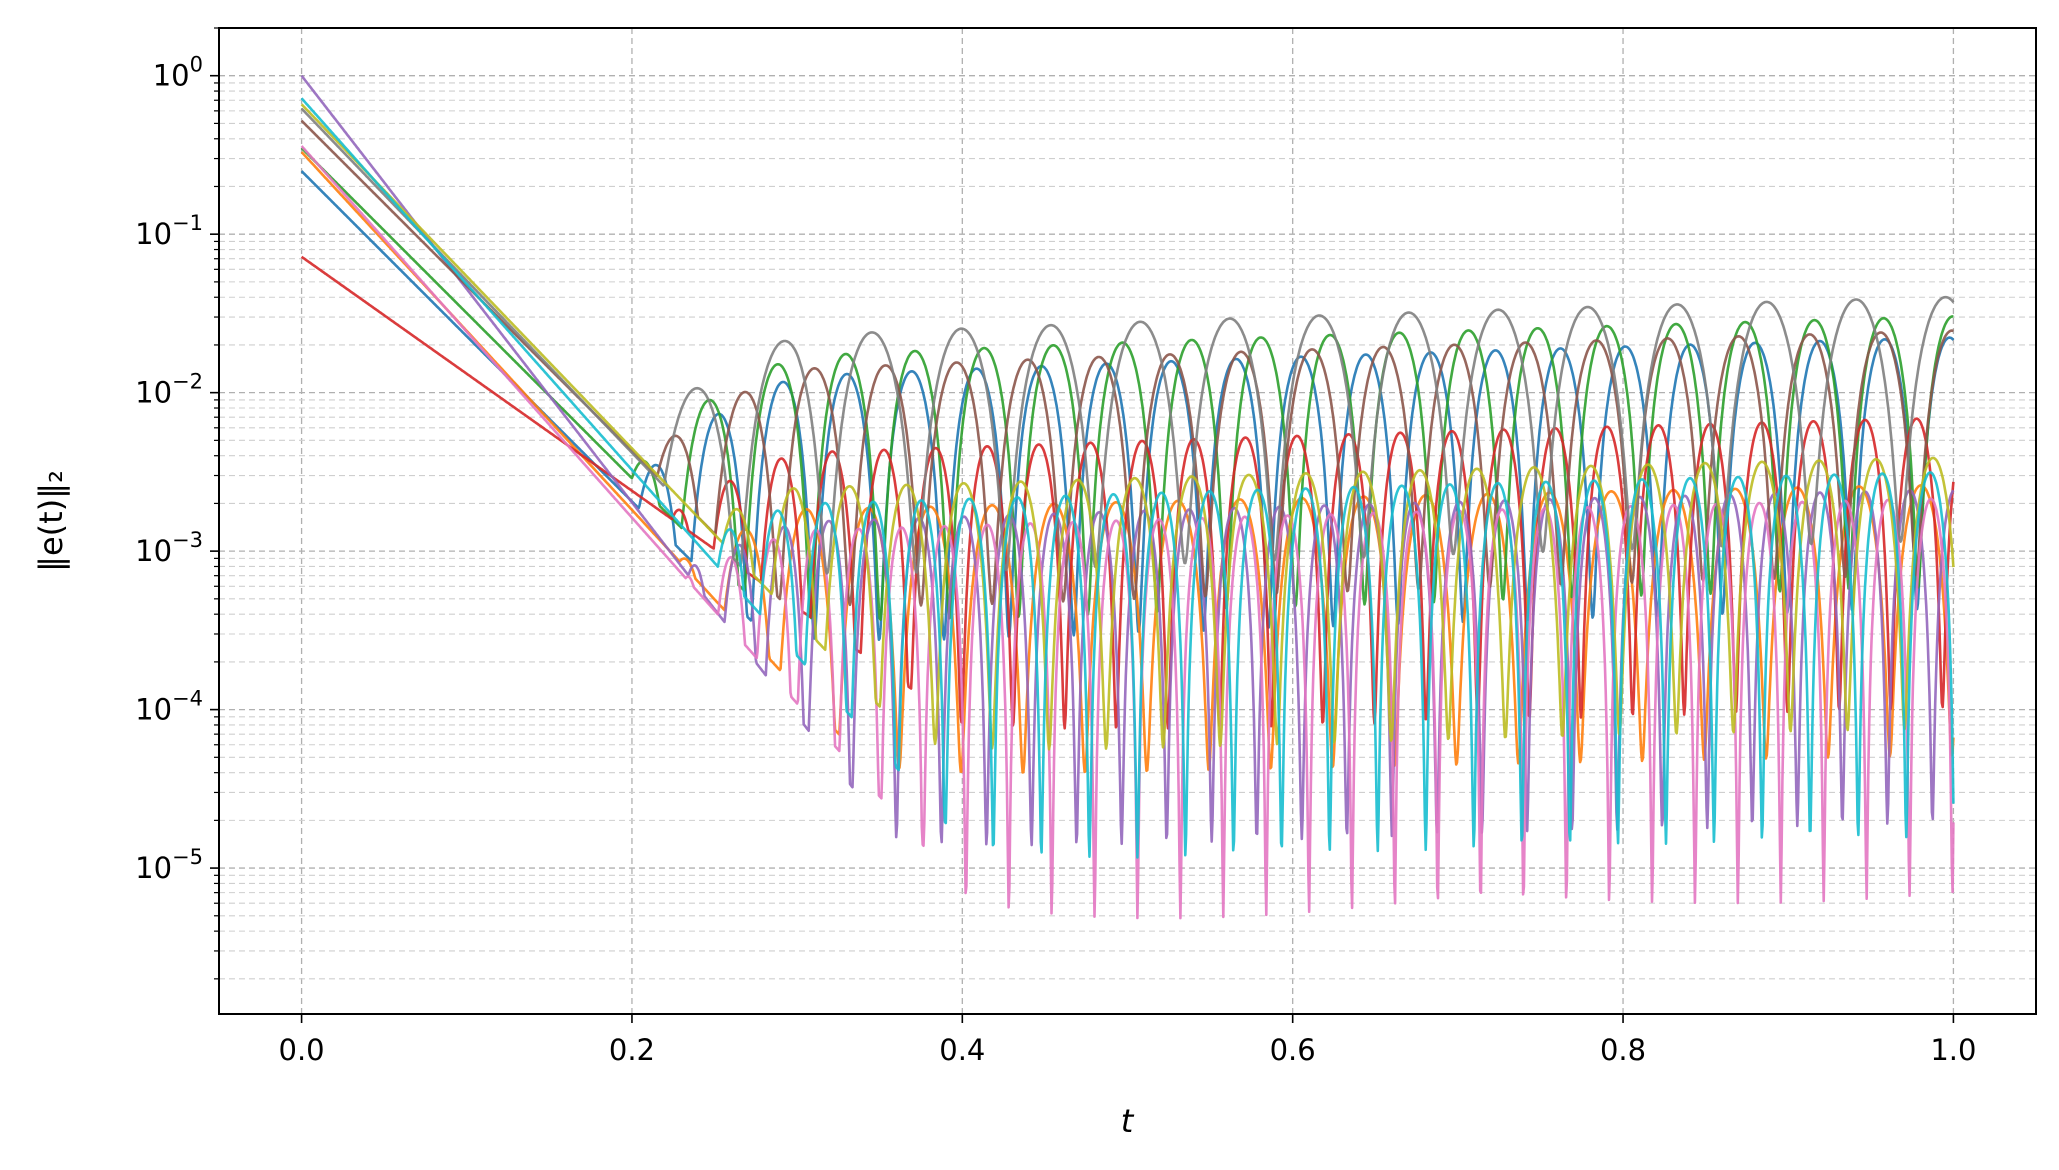 The height and width of the screenshot is (1170, 2059). Describe the element at coordinates (1127, 1040) in the screenshot. I see `x-axis: 0.0 0.2 0.4 0.6 0.8 1.0` at that location.